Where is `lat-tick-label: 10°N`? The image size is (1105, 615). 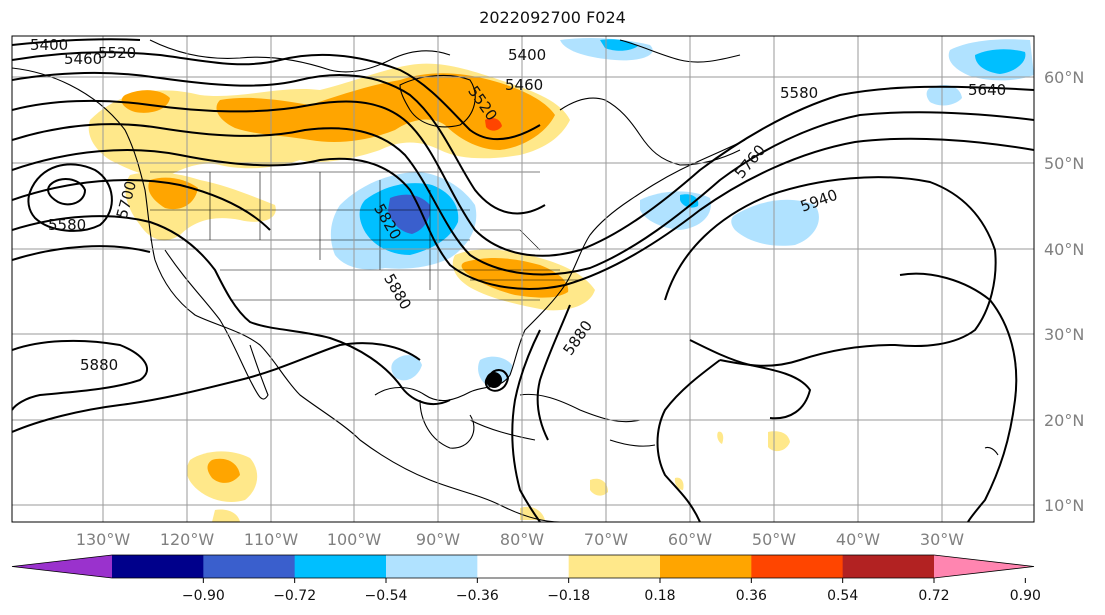
lat-tick-label: 10°N is located at coordinates (1064, 505).